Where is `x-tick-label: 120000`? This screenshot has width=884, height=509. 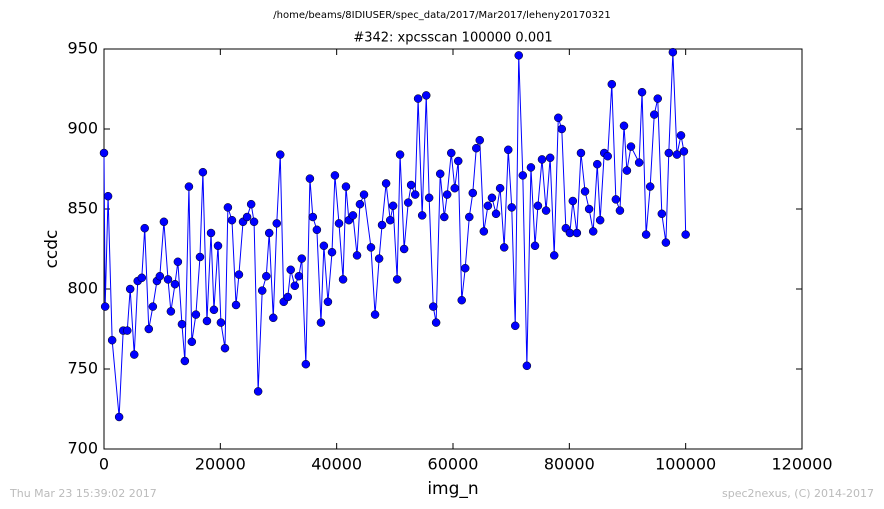
x-tick-label: 120000 is located at coordinates (801, 464).